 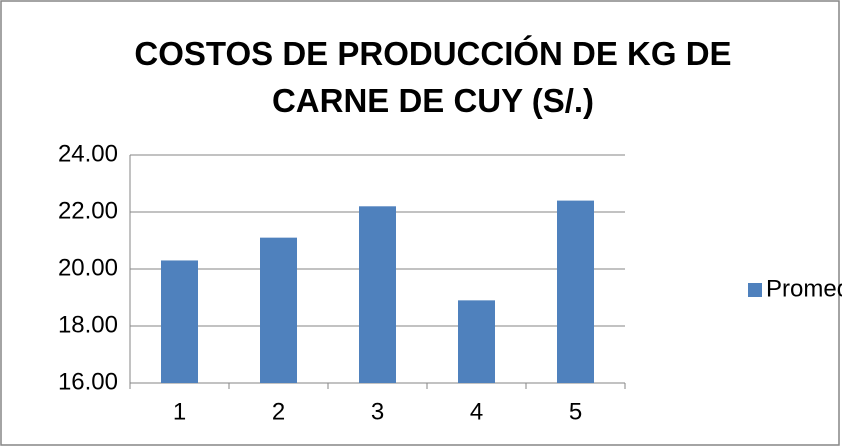 I want to click on x-tick-label: 4, so click(x=476, y=411).